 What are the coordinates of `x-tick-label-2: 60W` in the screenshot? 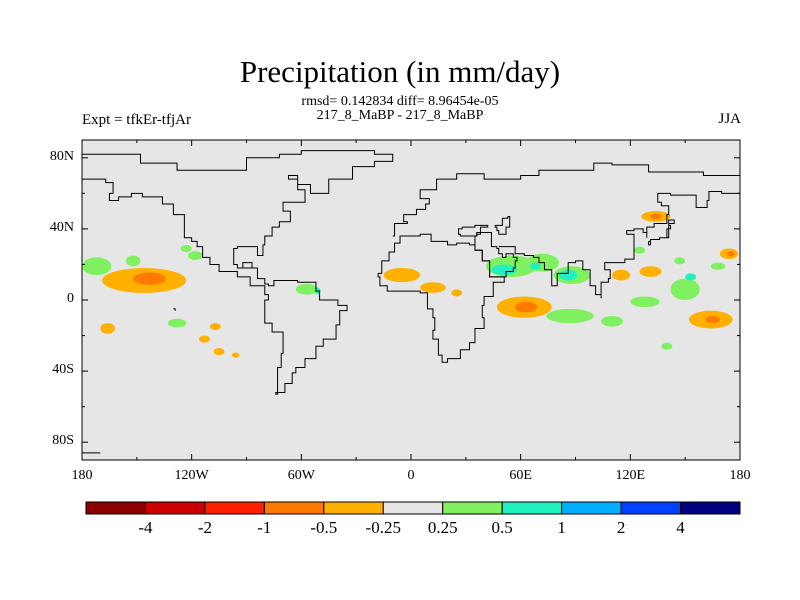 It's located at (301, 475).